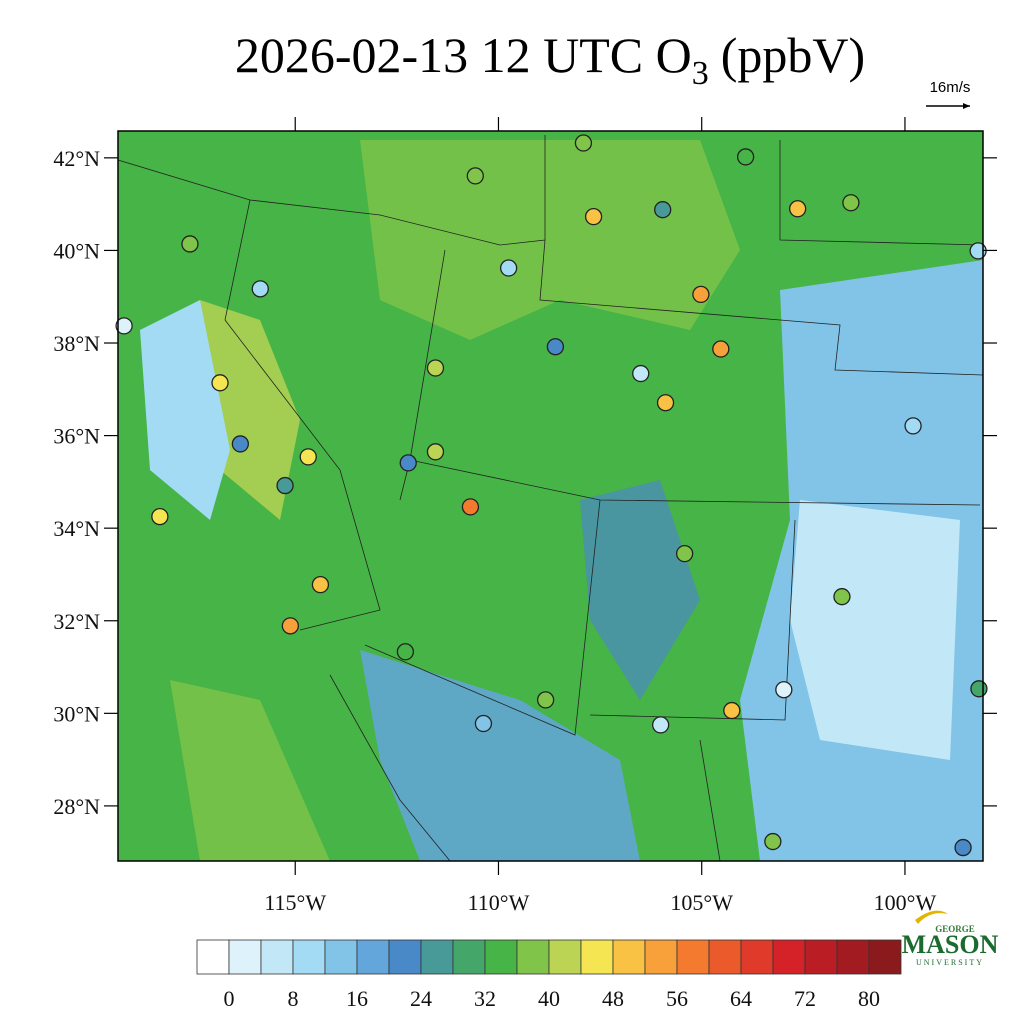 Image resolution: width=1024 pixels, height=1024 pixels. What do you see at coordinates (250, 770) in the screenshot?
I see `ocean-patch` at bounding box center [250, 770].